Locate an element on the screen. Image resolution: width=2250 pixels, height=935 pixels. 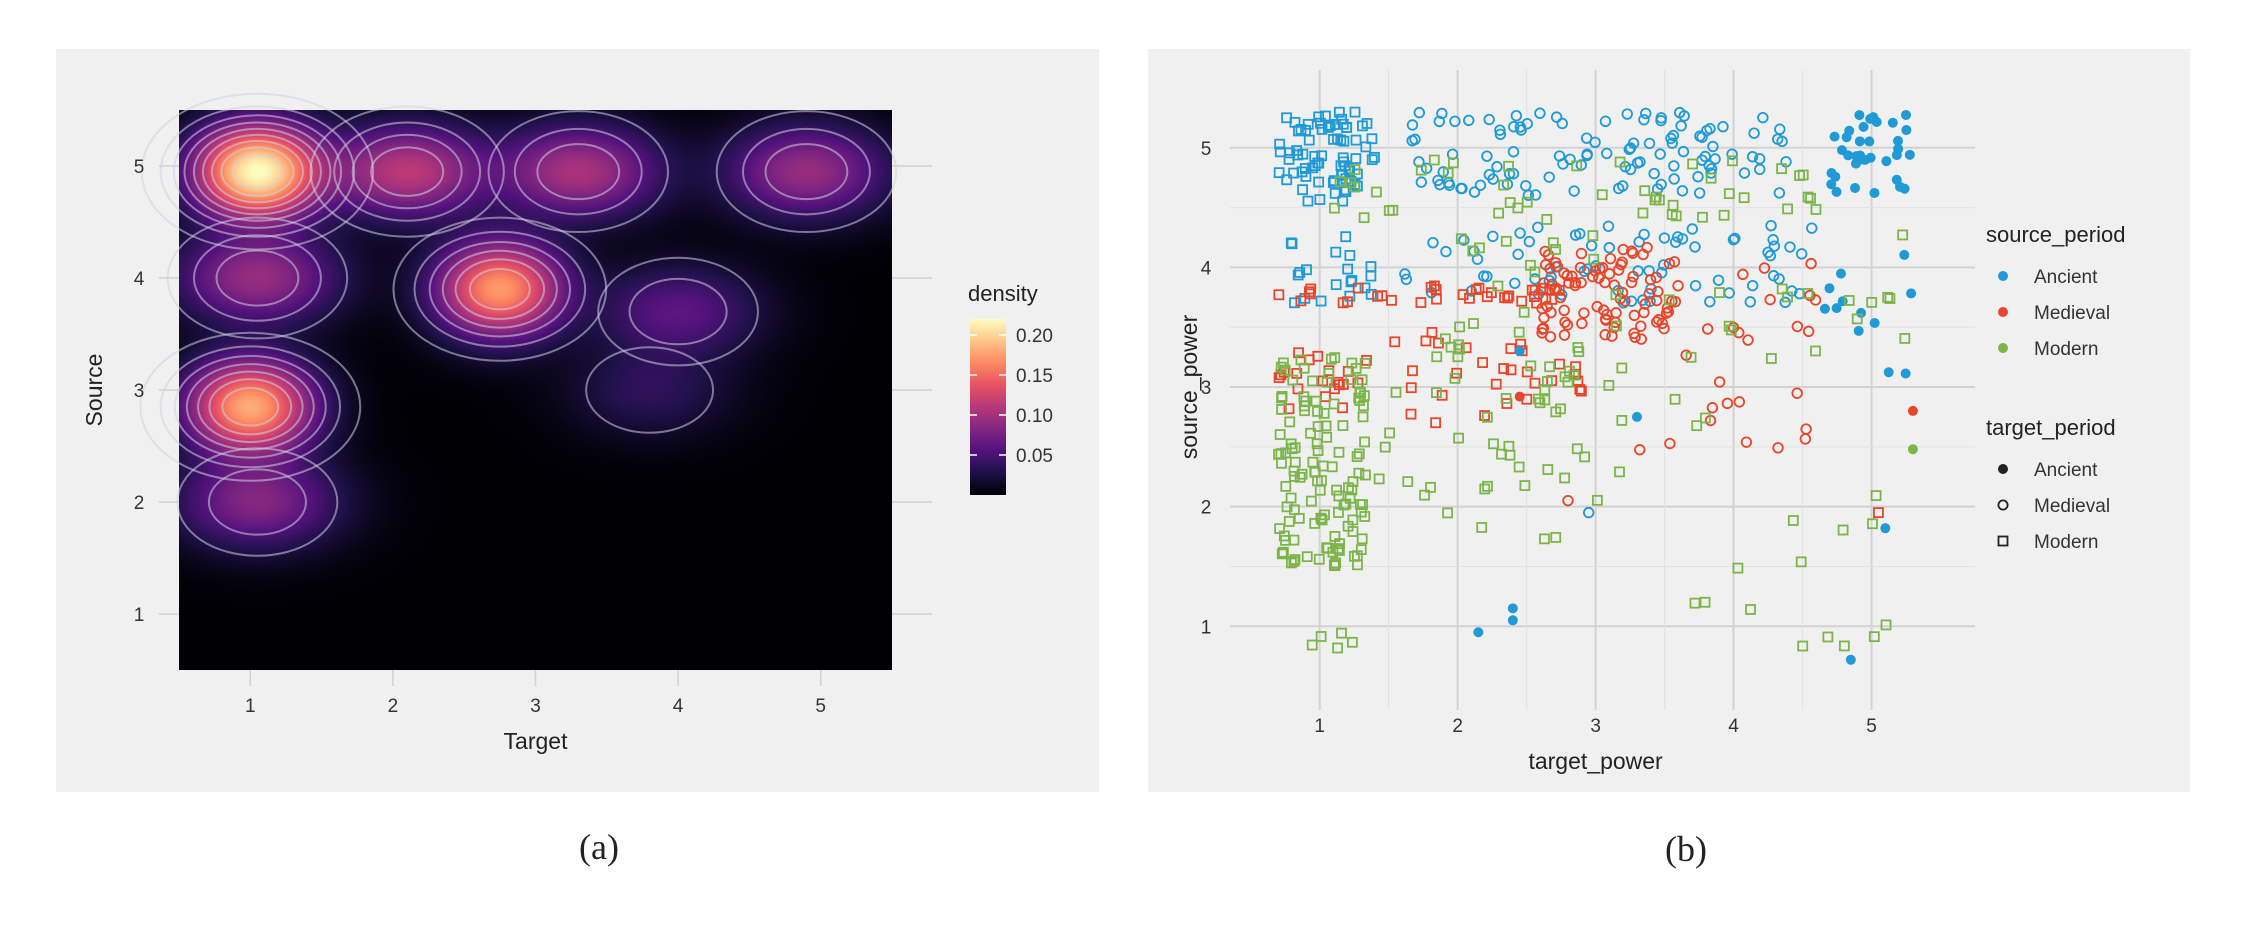
x-tick-label: 3 is located at coordinates (535, 706).